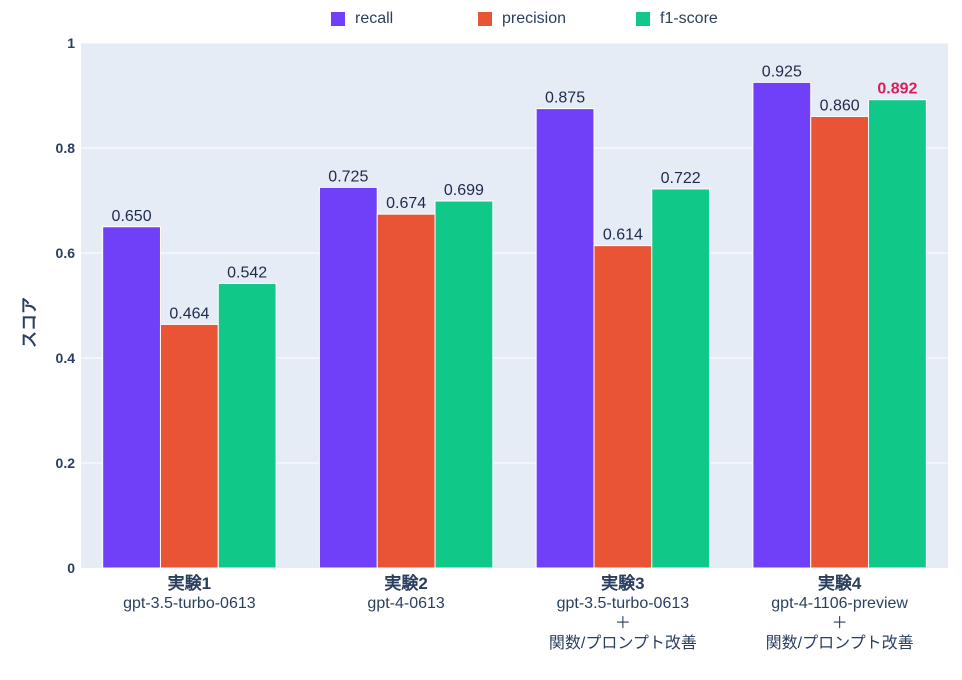 The height and width of the screenshot is (680, 962). I want to click on legend-item-f1-score: f1-score, so click(677, 19).